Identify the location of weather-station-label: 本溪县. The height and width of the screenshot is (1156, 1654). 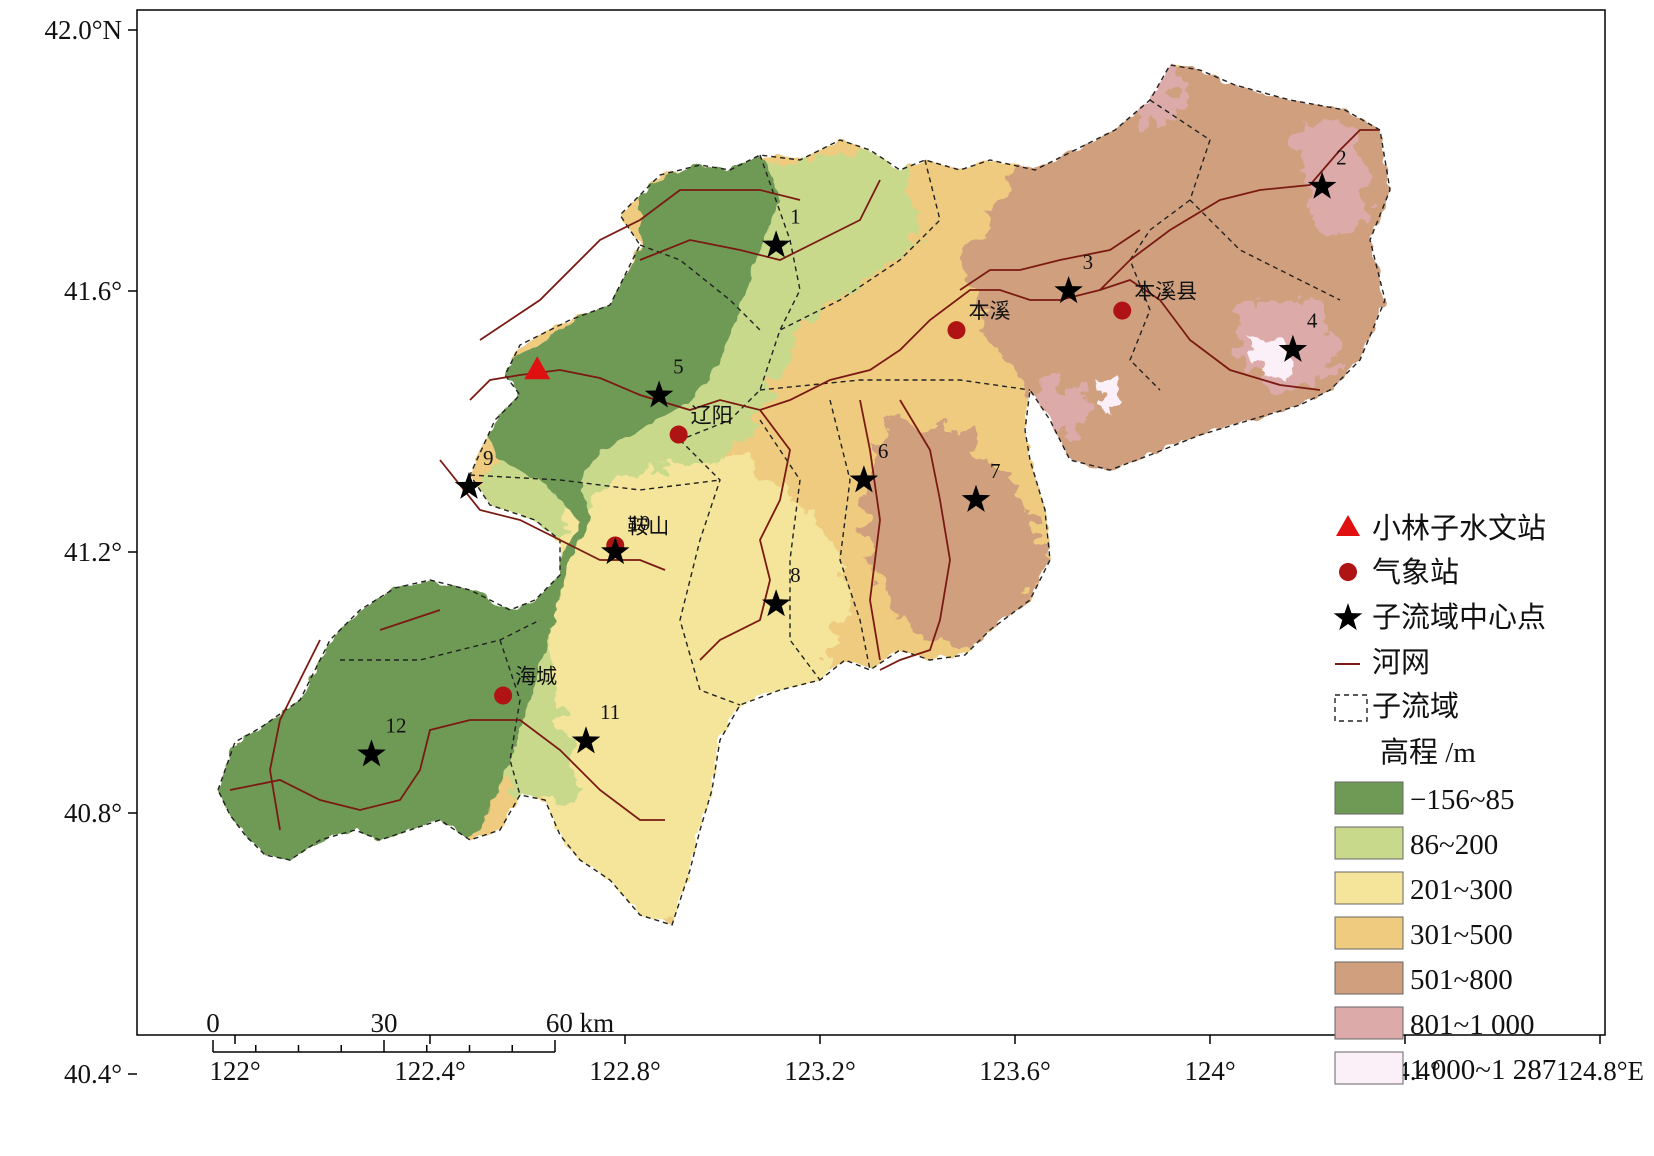
(1165, 292).